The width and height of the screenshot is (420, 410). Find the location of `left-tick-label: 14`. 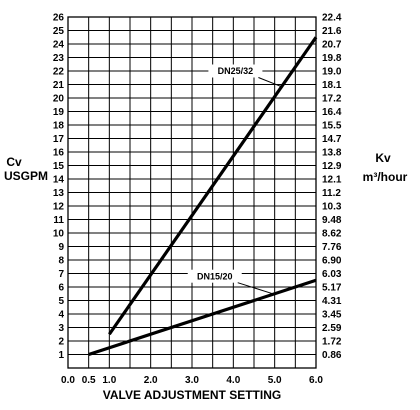

left-tick-label: 14 is located at coordinates (59, 180).